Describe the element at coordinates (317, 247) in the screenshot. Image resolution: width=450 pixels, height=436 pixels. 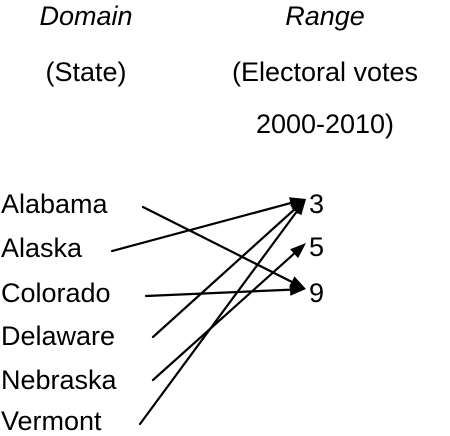
I see `range-value-5: 5` at that location.